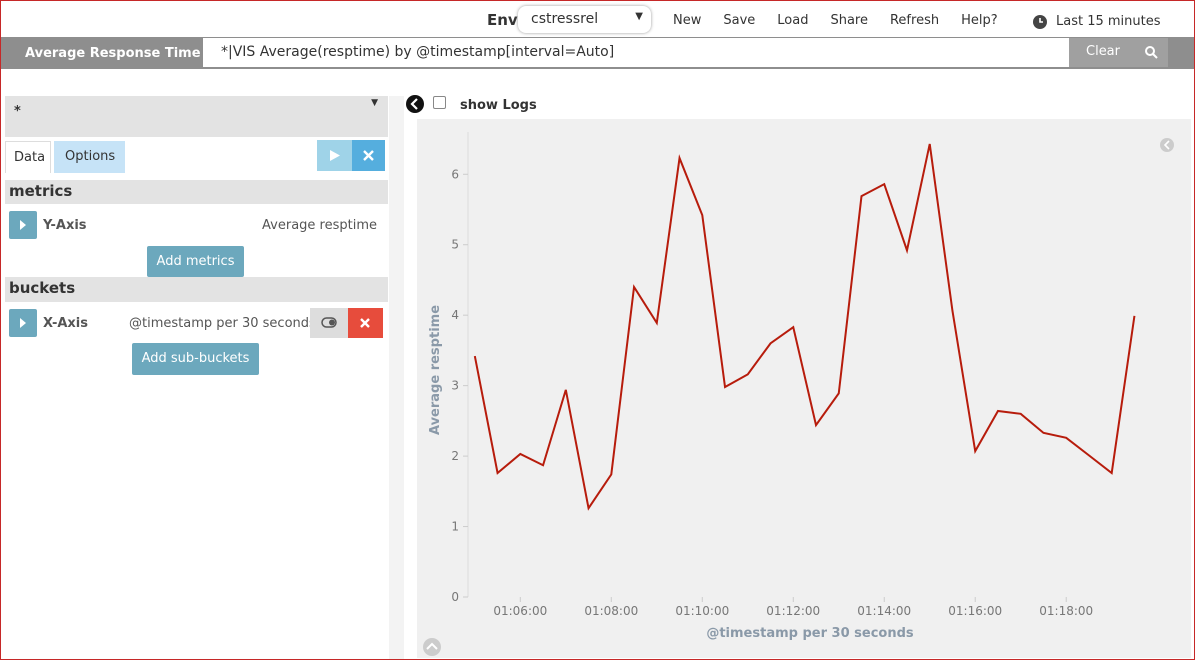  Describe the element at coordinates (1151, 52) in the screenshot. I see `search-icon` at that location.